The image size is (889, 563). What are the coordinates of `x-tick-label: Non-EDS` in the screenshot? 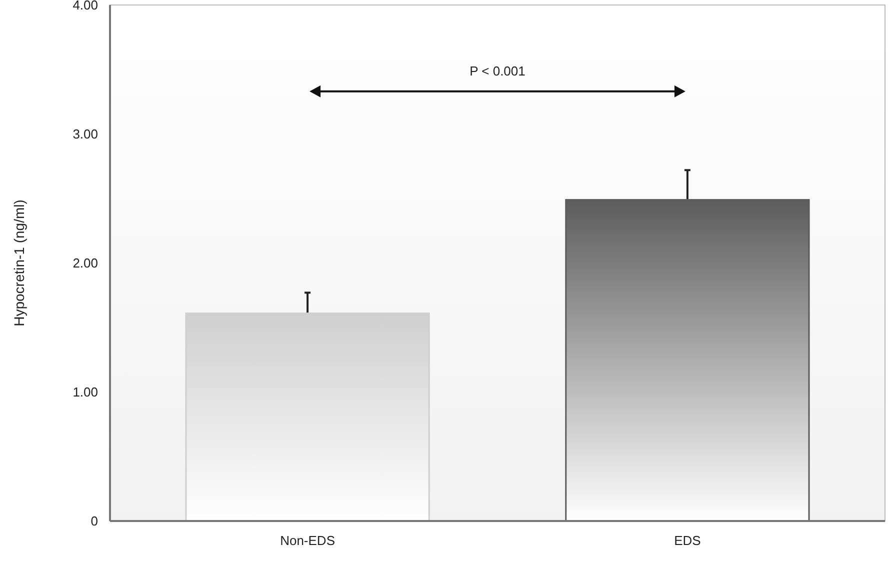 It's located at (308, 540).